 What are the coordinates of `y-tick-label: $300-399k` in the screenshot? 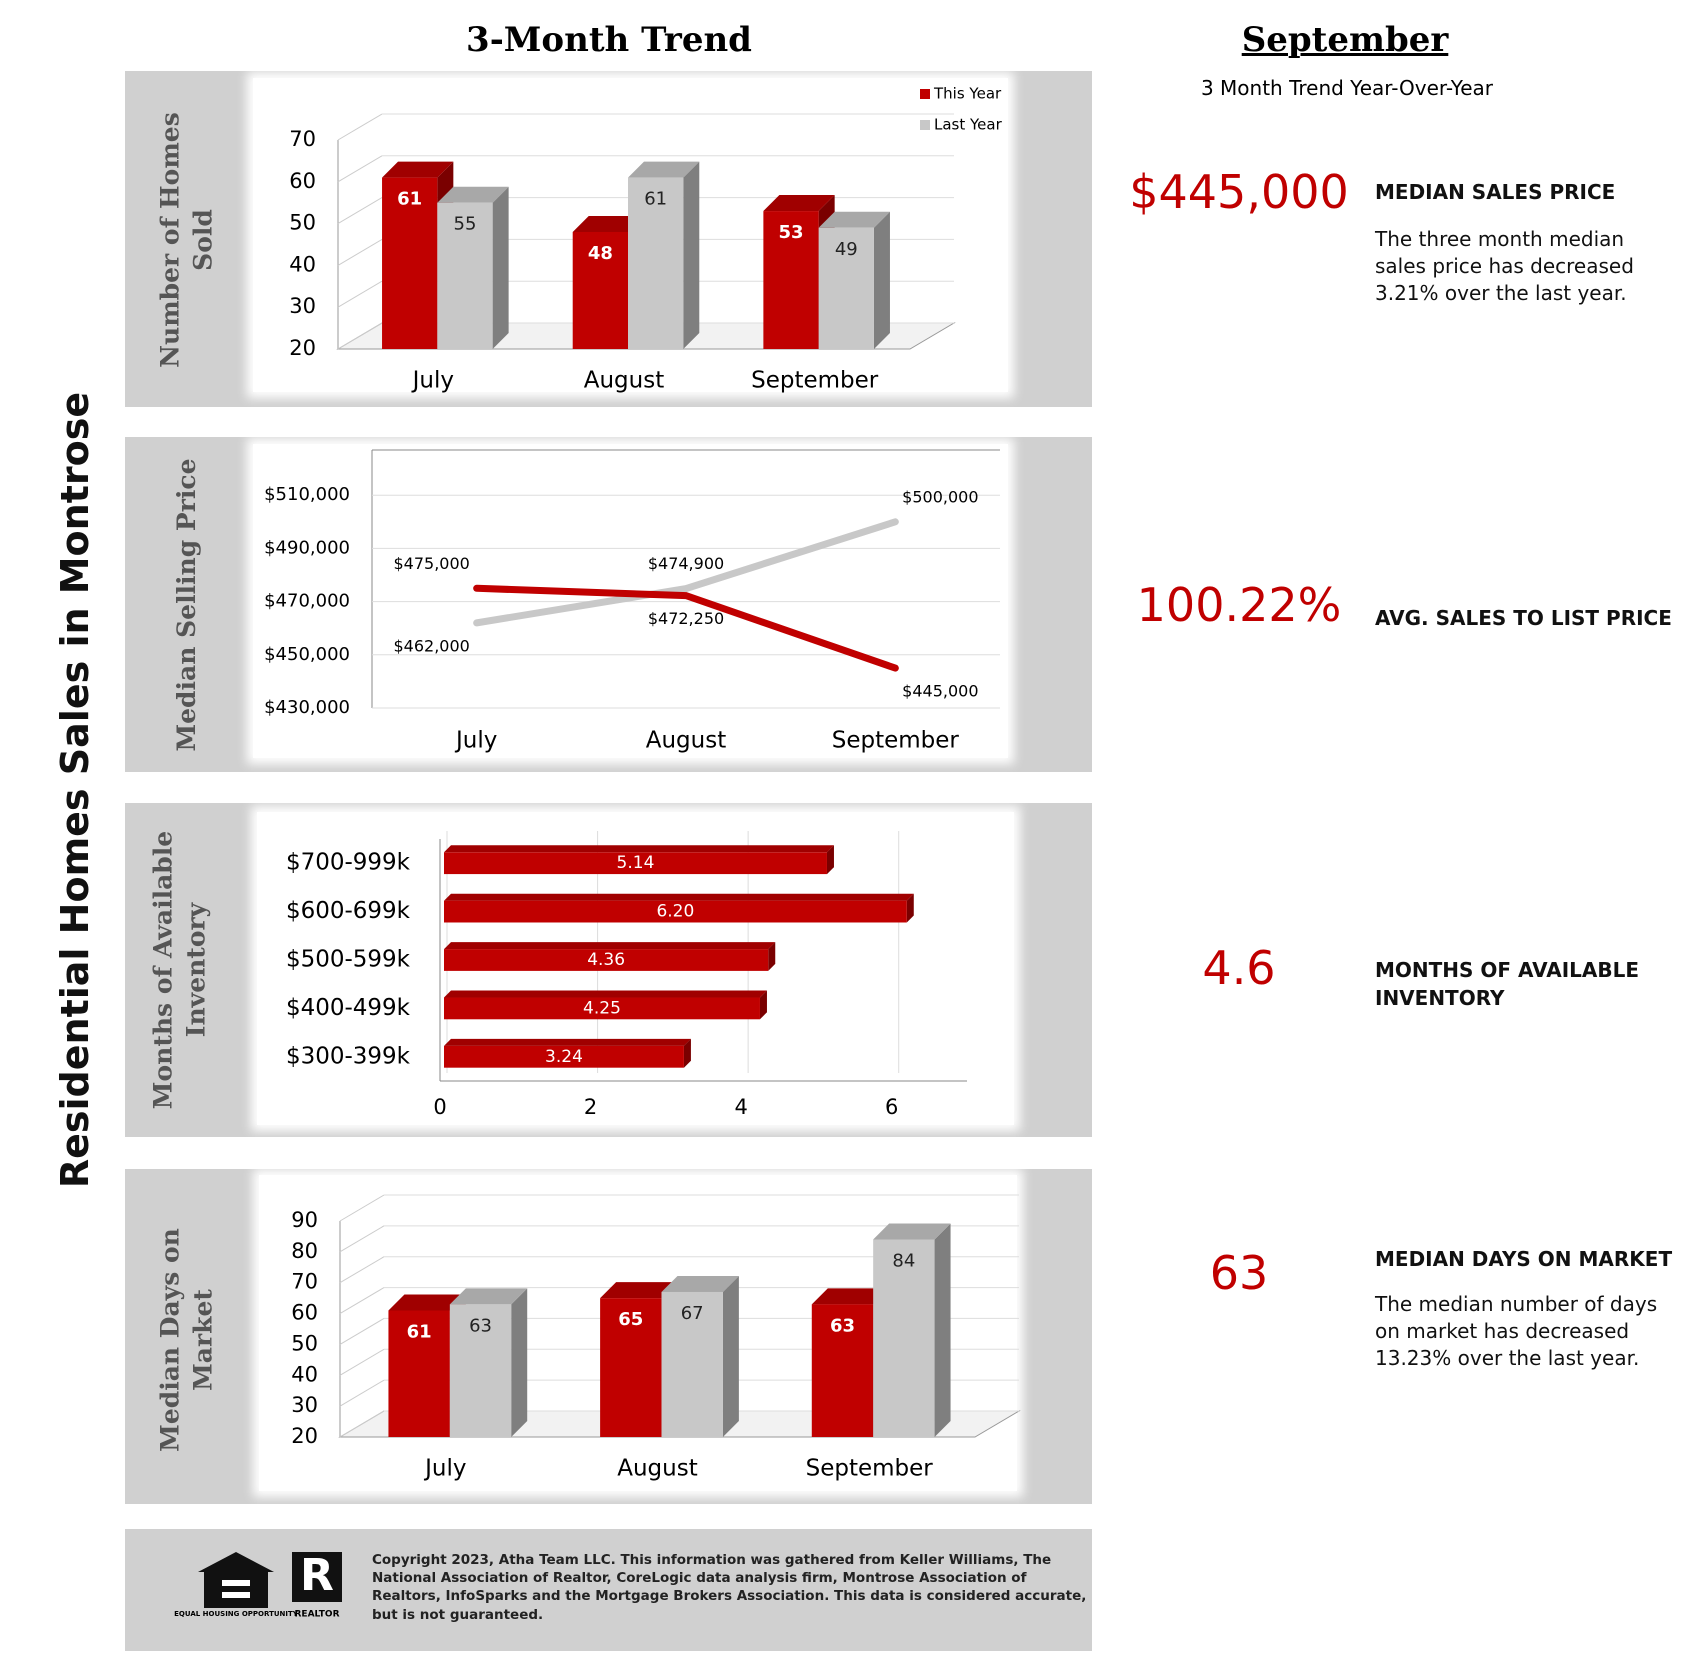 It's located at (348, 1056).